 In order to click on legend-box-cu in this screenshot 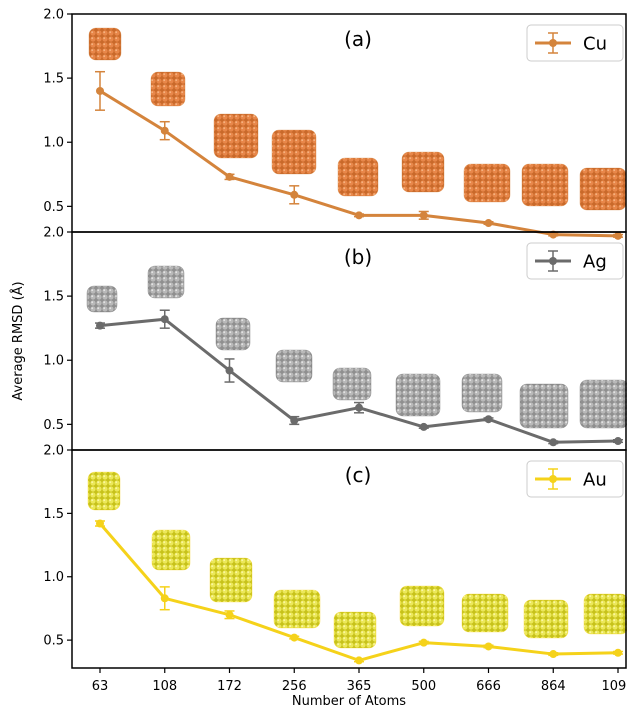, I will do `click(575, 43)`.